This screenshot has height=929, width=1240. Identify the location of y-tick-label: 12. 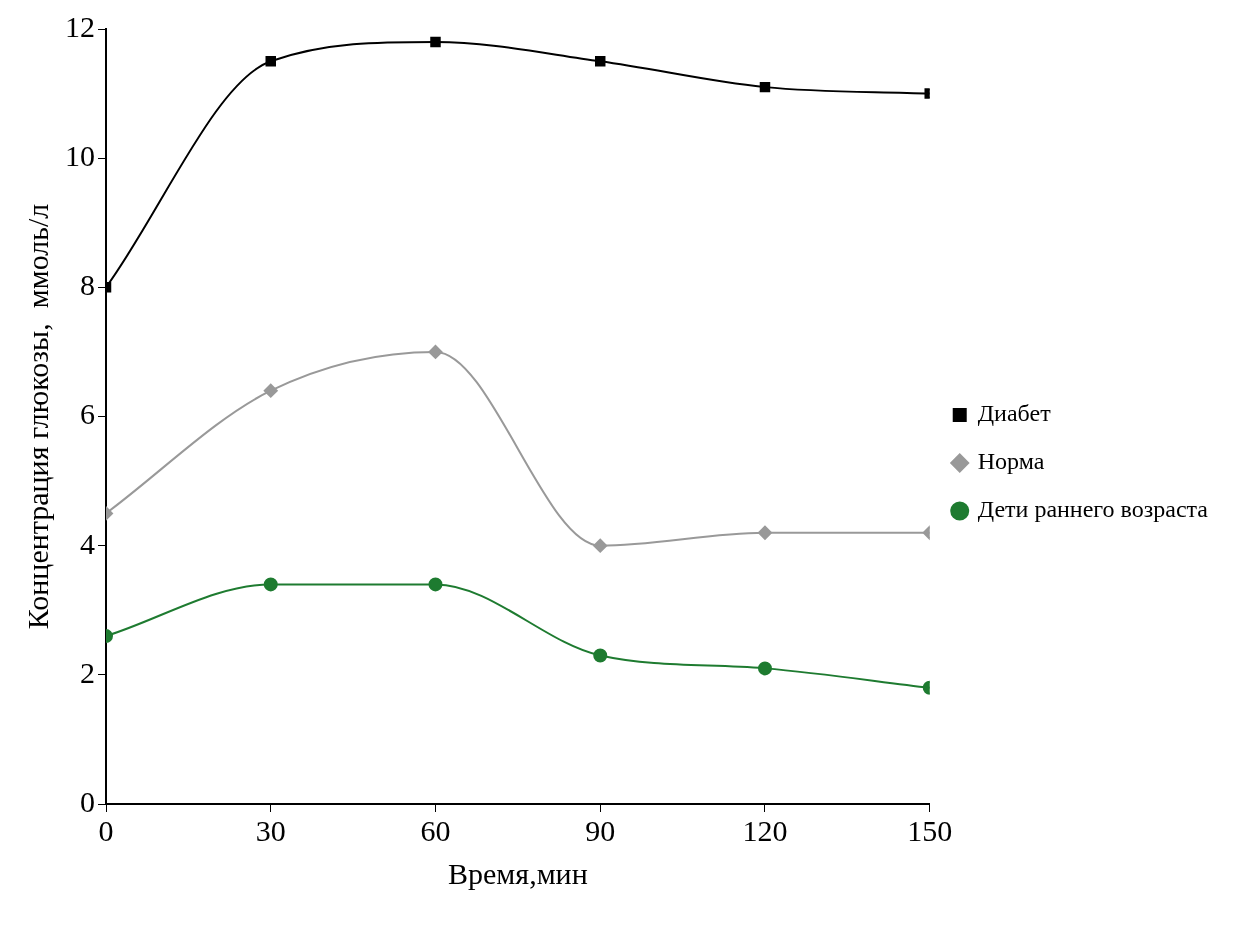
(80, 26).